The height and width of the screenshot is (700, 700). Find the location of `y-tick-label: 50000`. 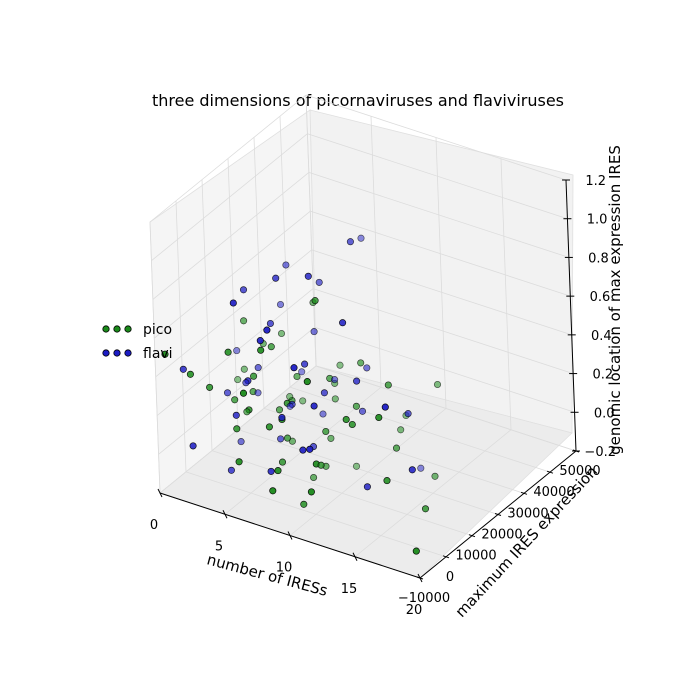

y-tick-label: 50000 is located at coordinates (579, 471).